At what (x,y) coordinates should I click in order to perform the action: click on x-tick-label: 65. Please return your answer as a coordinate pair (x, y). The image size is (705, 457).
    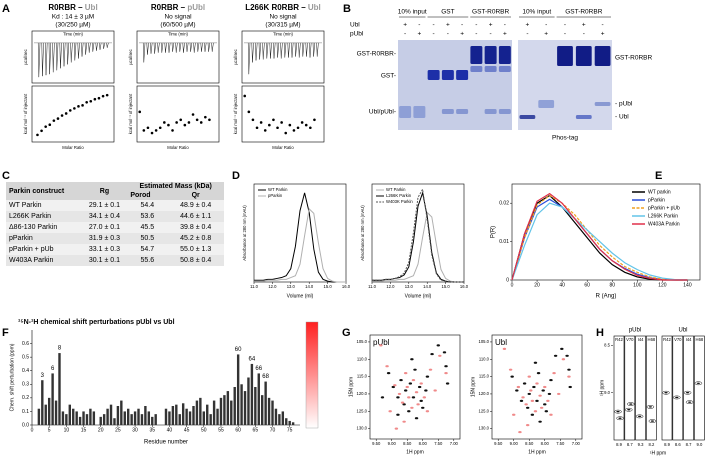
    Looking at the image, I should click on (256, 430).